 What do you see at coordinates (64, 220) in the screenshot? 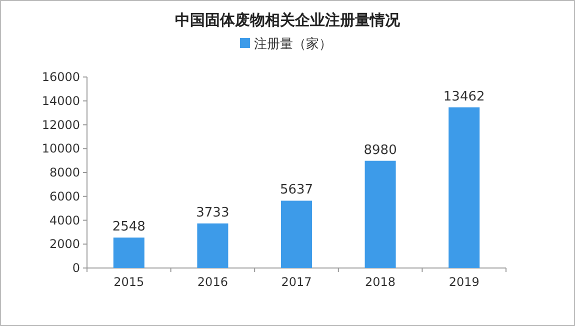
I see `y-tick-label: 4000` at bounding box center [64, 220].